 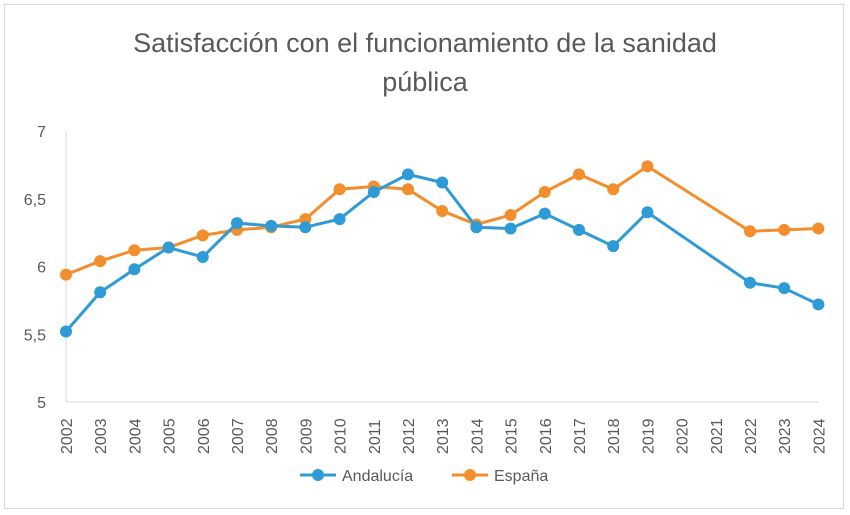 I want to click on y-tick-label: 6, so click(x=41, y=268).